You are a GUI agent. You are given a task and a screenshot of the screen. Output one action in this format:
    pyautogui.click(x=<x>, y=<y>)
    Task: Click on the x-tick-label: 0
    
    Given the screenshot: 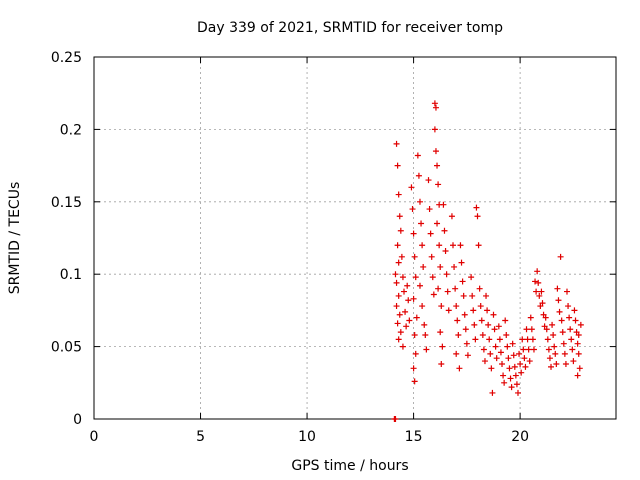 What is the action you would take?
    pyautogui.click(x=94, y=437)
    